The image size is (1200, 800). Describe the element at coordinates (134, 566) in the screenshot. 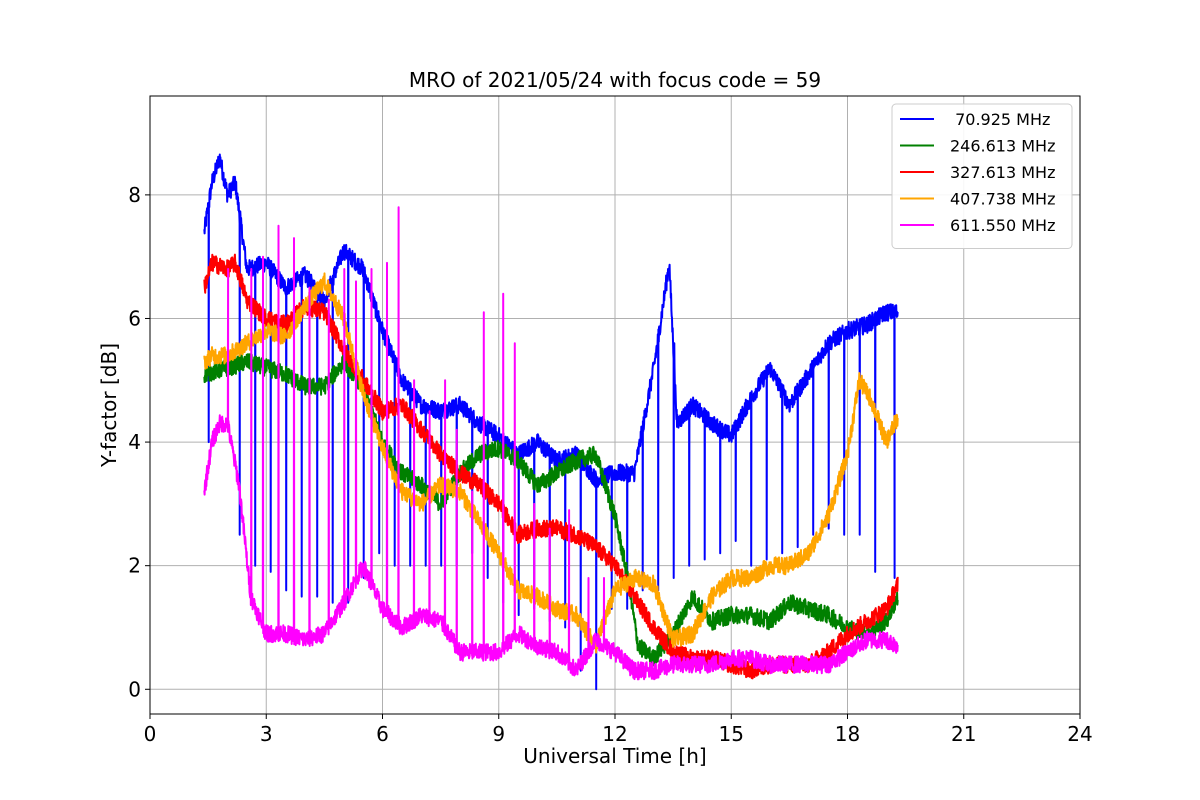

I see `y-tick-label: 2` at that location.